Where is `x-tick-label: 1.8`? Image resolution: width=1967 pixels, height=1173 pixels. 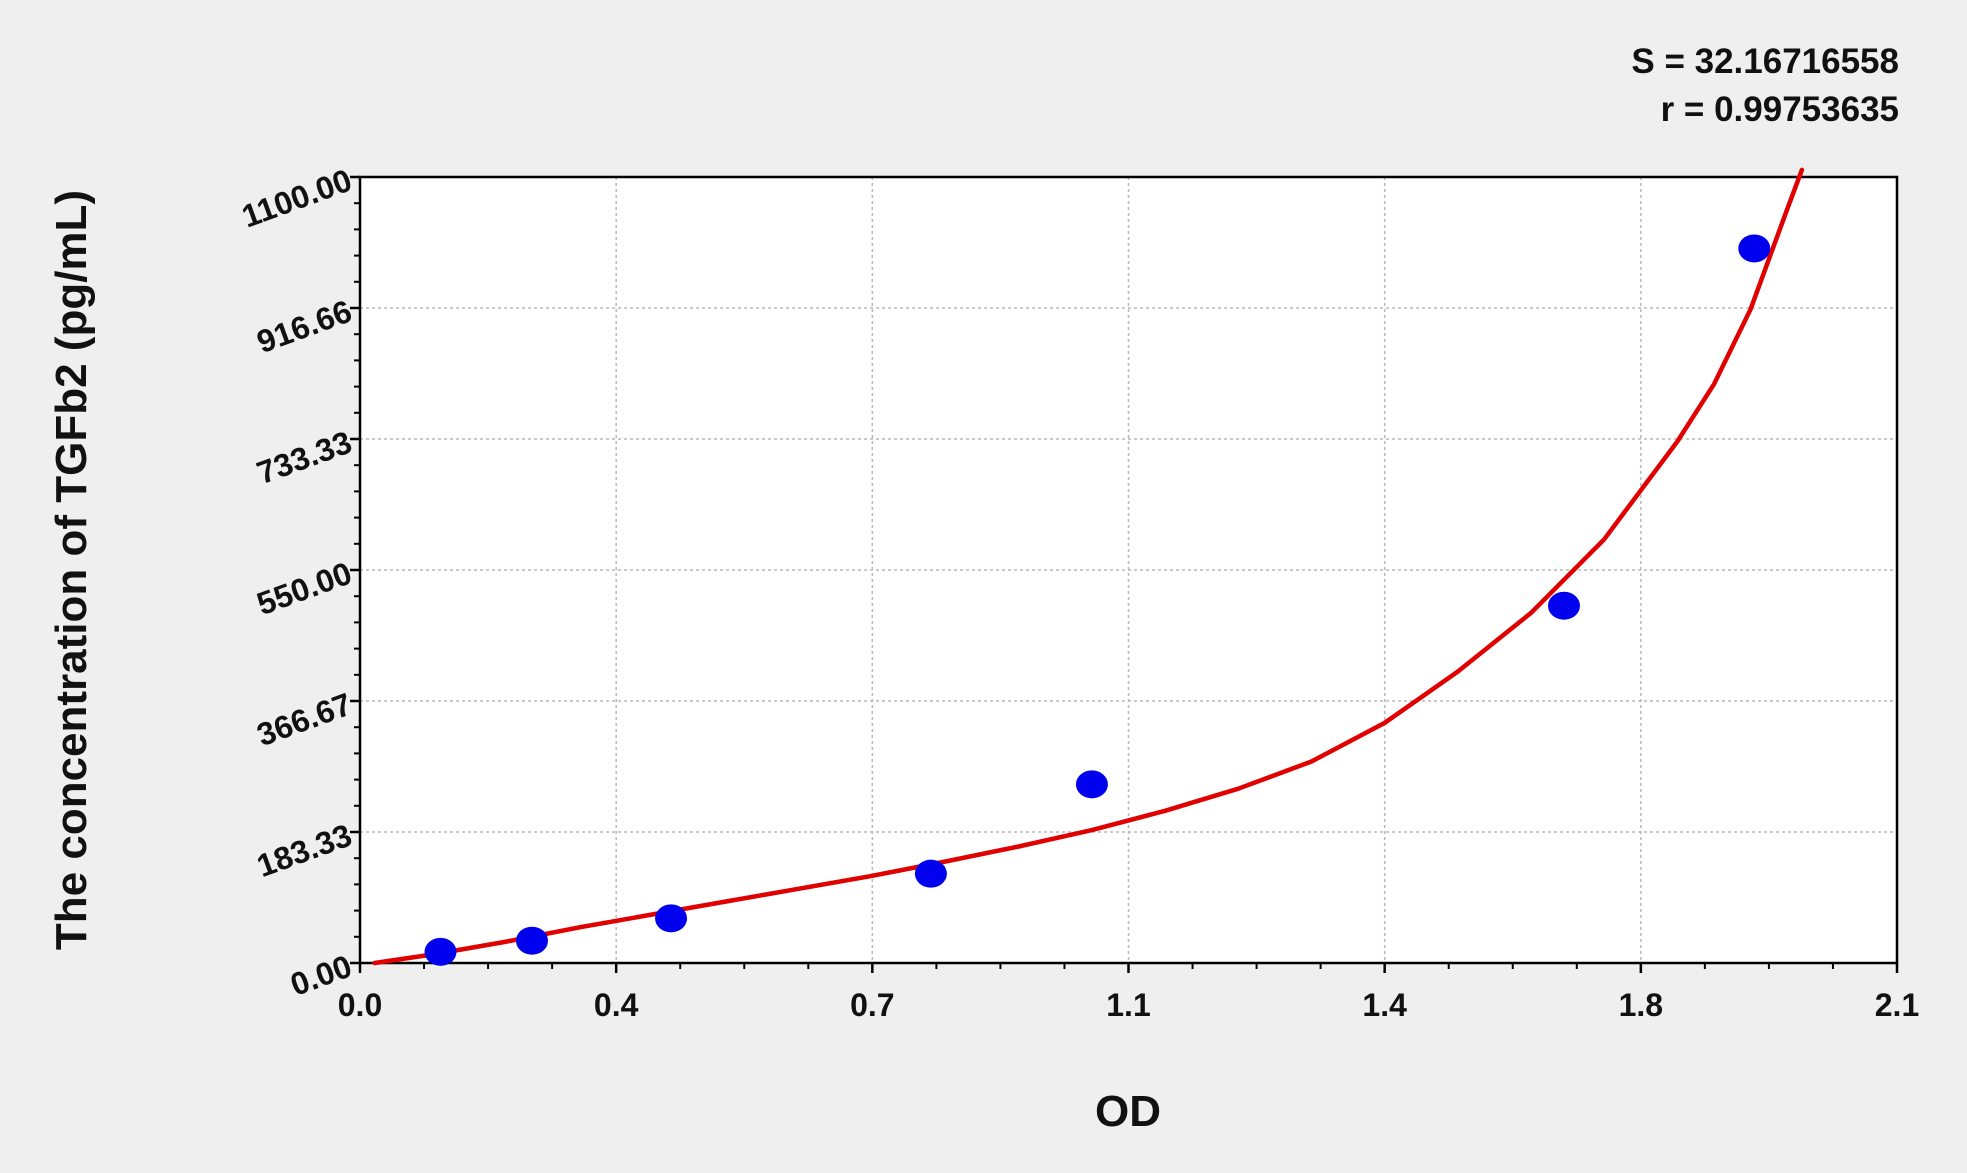
x-tick-label: 1.8 is located at coordinates (1641, 1005).